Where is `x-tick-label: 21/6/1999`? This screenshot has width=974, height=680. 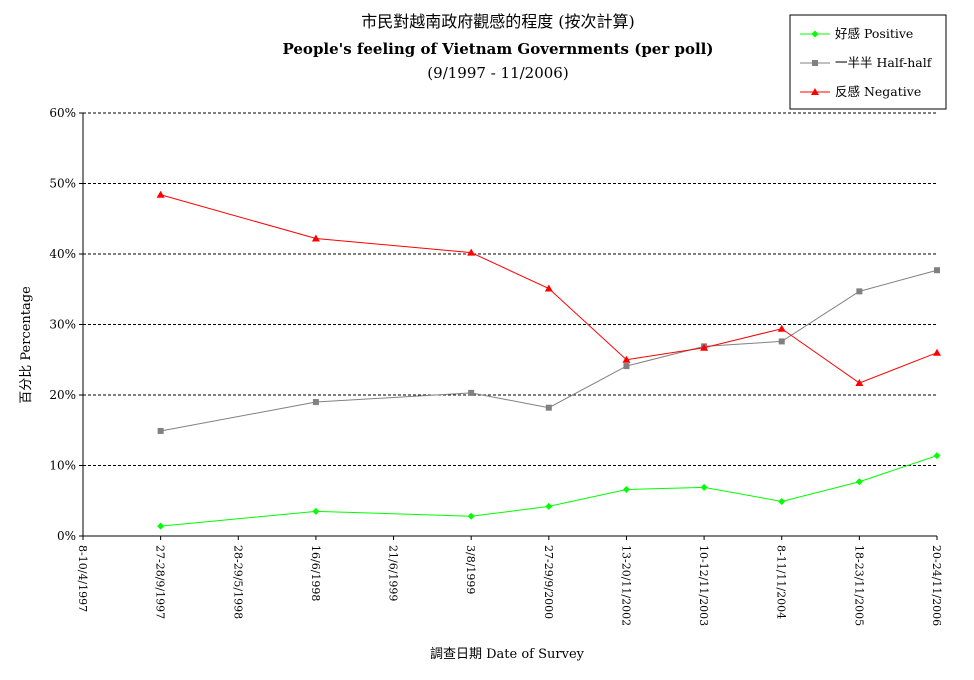 x-tick-label: 21/6/1999 is located at coordinates (393, 573).